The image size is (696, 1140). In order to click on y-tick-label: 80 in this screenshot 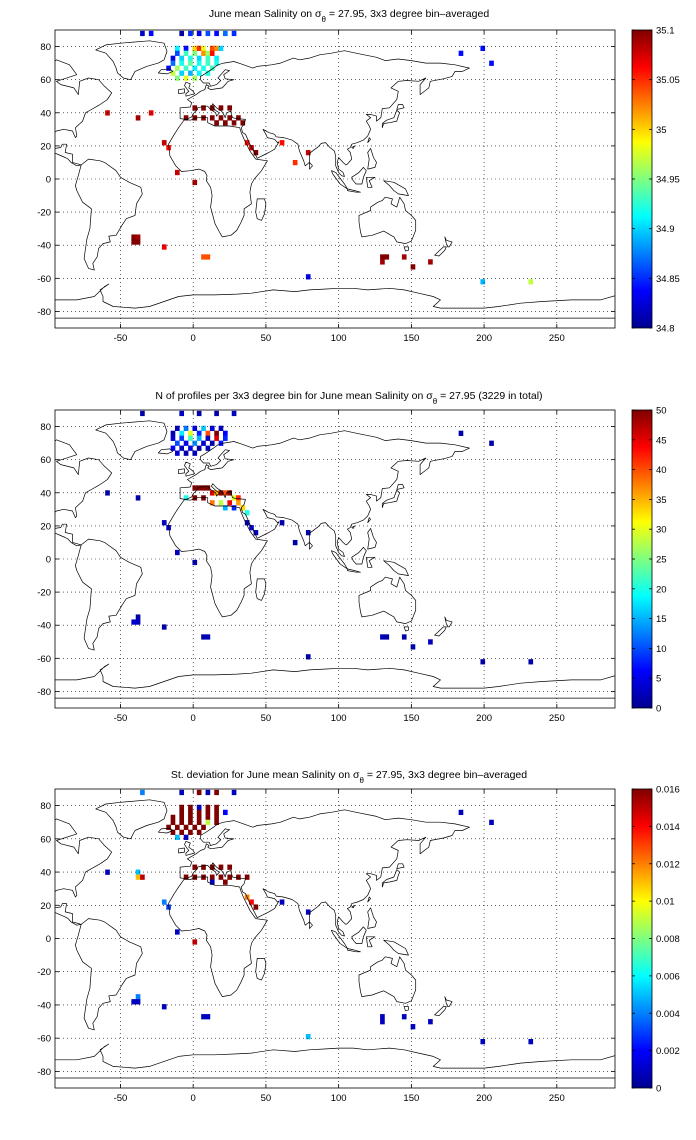, I will do `click(45, 427)`.